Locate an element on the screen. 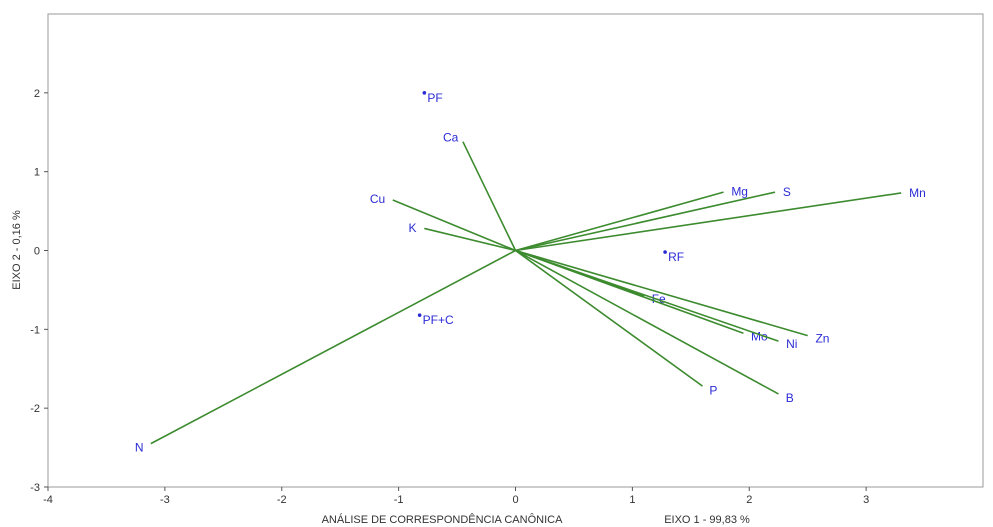 The height and width of the screenshot is (527, 993). vector-b is located at coordinates (647, 322).